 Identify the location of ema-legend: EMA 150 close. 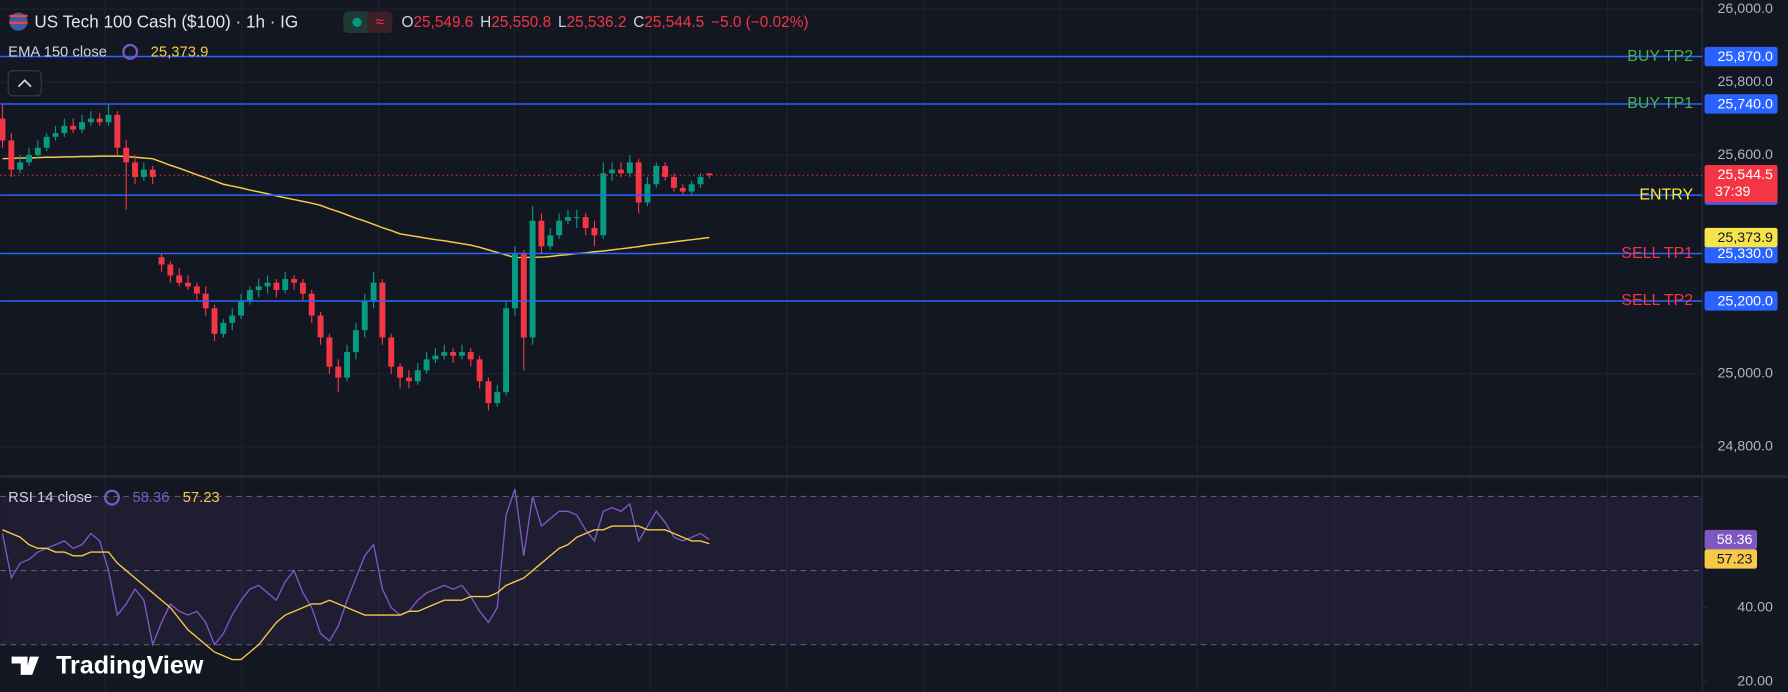
(57, 52).